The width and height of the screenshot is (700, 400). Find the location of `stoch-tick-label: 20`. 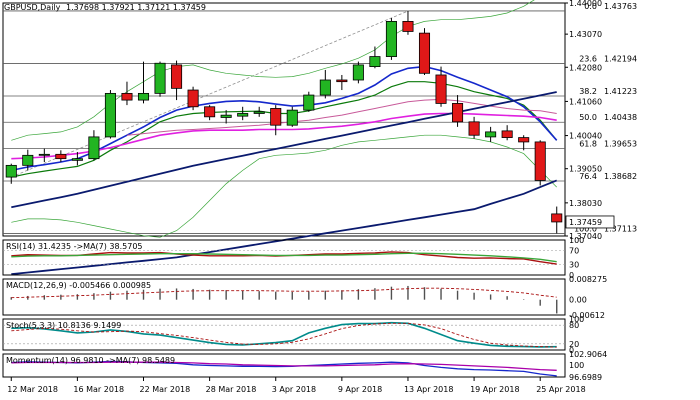

stoch-tick-label: 20 is located at coordinates (574, 344).